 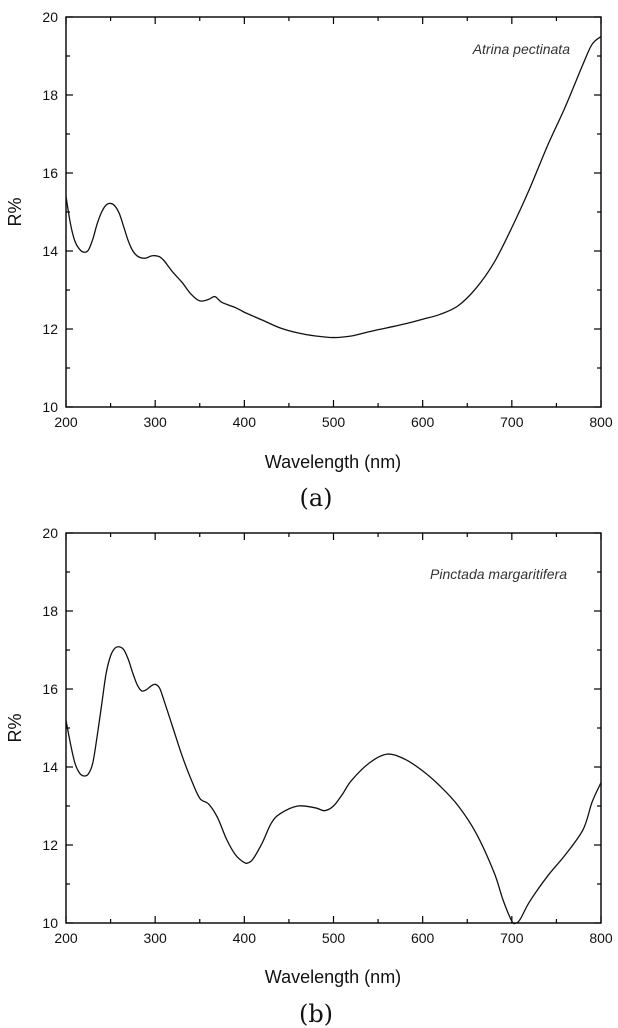 I want to click on panel-label: (b), so click(x=316, y=1014).